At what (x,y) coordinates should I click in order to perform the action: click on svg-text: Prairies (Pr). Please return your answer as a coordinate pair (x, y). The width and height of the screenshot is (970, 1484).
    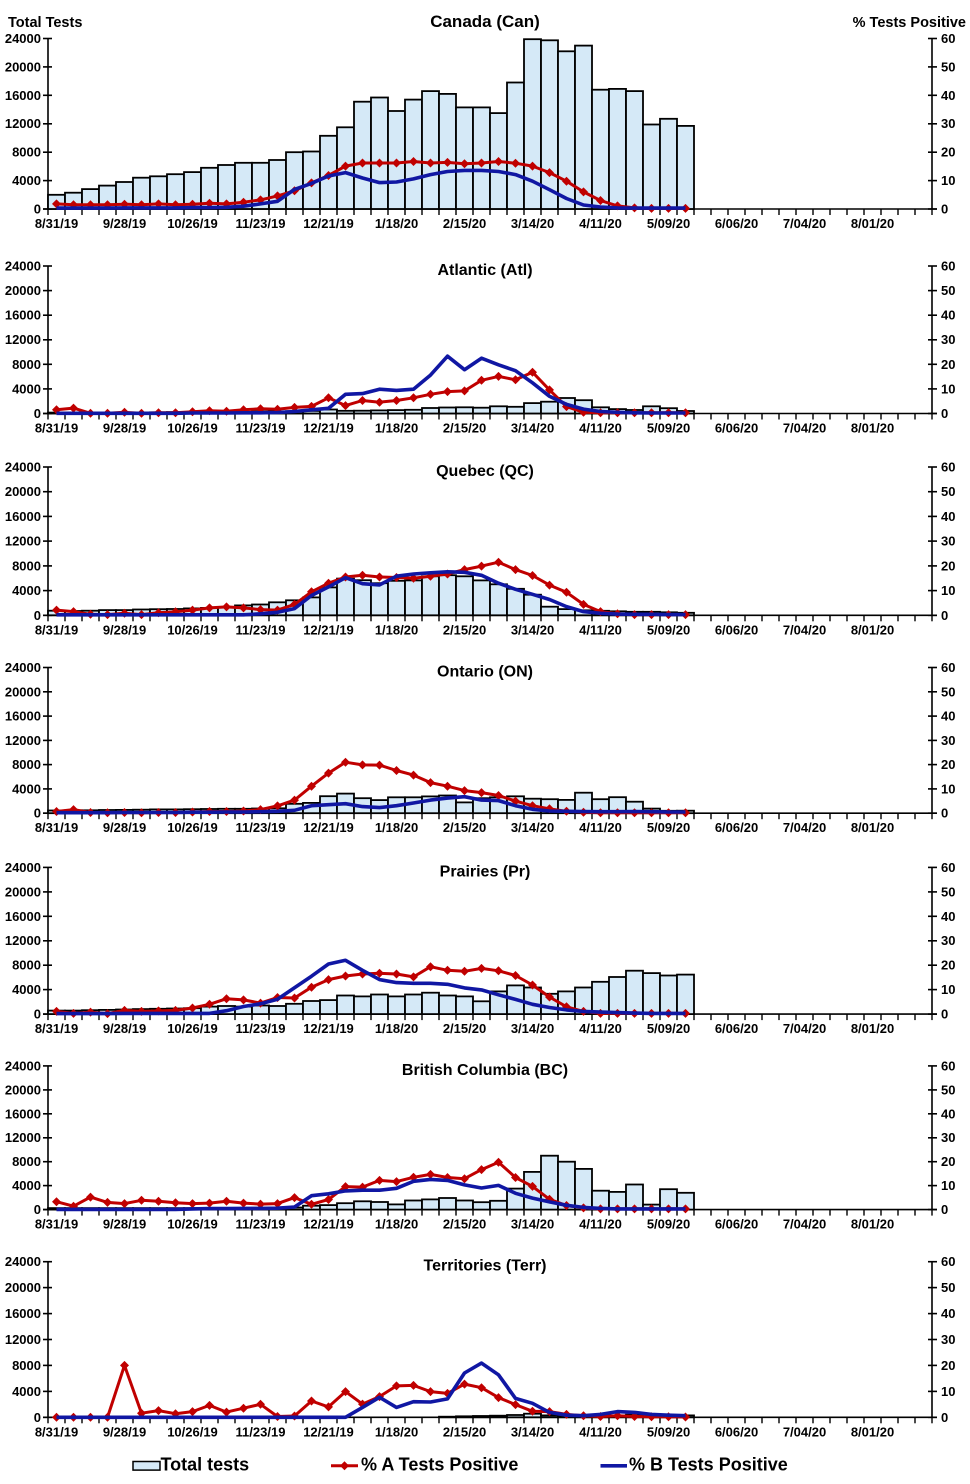
    Looking at the image, I should click on (485, 871).